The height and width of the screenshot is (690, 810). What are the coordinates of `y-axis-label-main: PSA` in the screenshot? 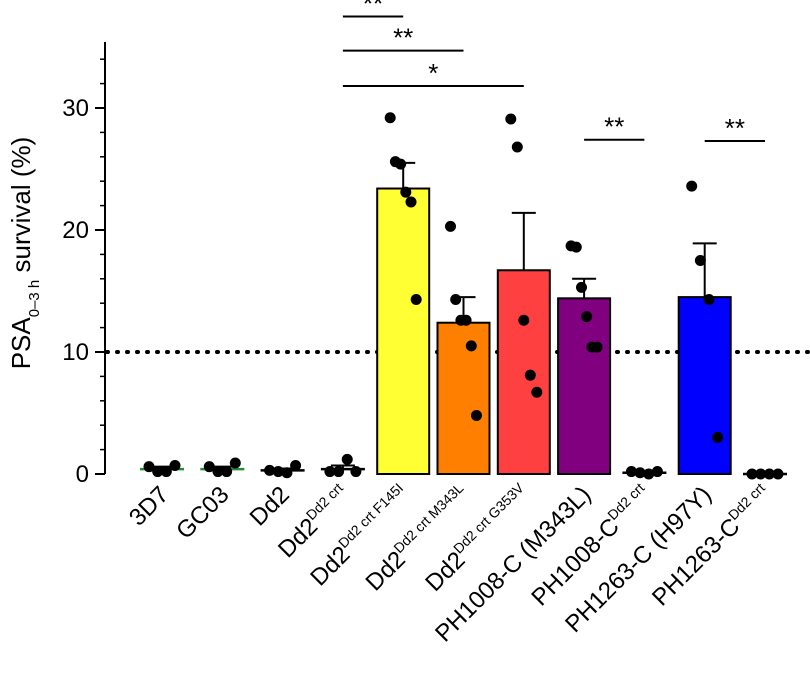 It's located at (21, 343).